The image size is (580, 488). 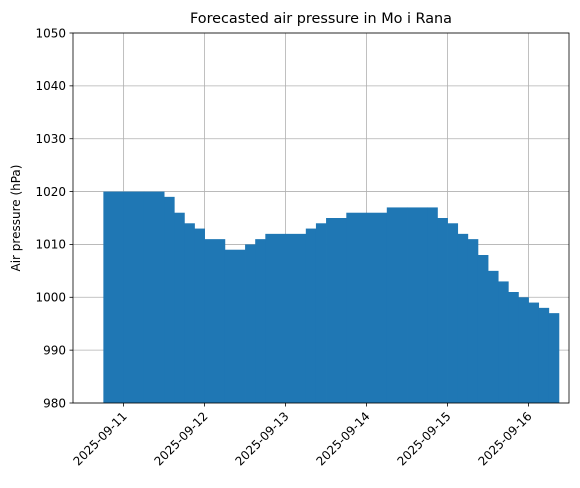 What do you see at coordinates (50, 245) in the screenshot?
I see `y-tick-label: 1010` at bounding box center [50, 245].